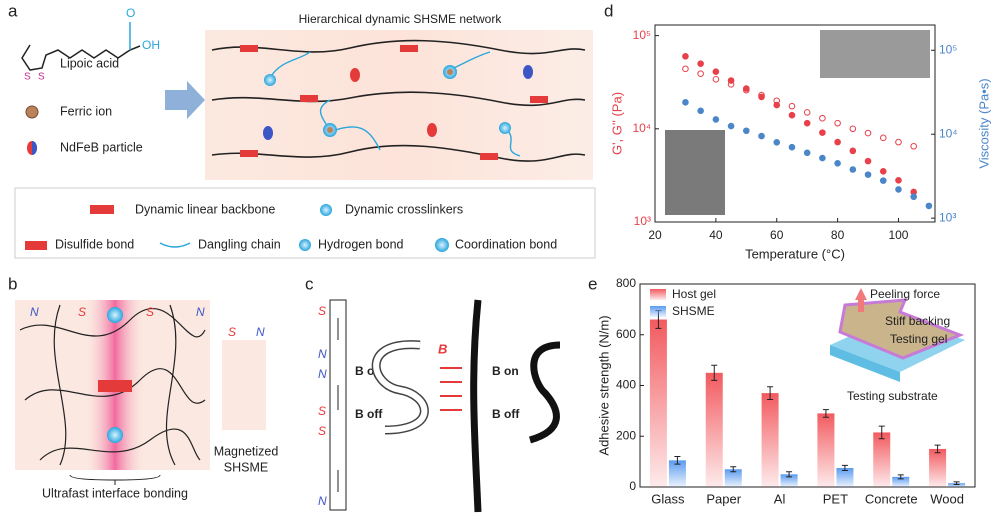 This screenshot has height=522, width=1000. Describe the element at coordinates (947, 498) in the screenshot. I see `x-tick-label: Wood` at that location.